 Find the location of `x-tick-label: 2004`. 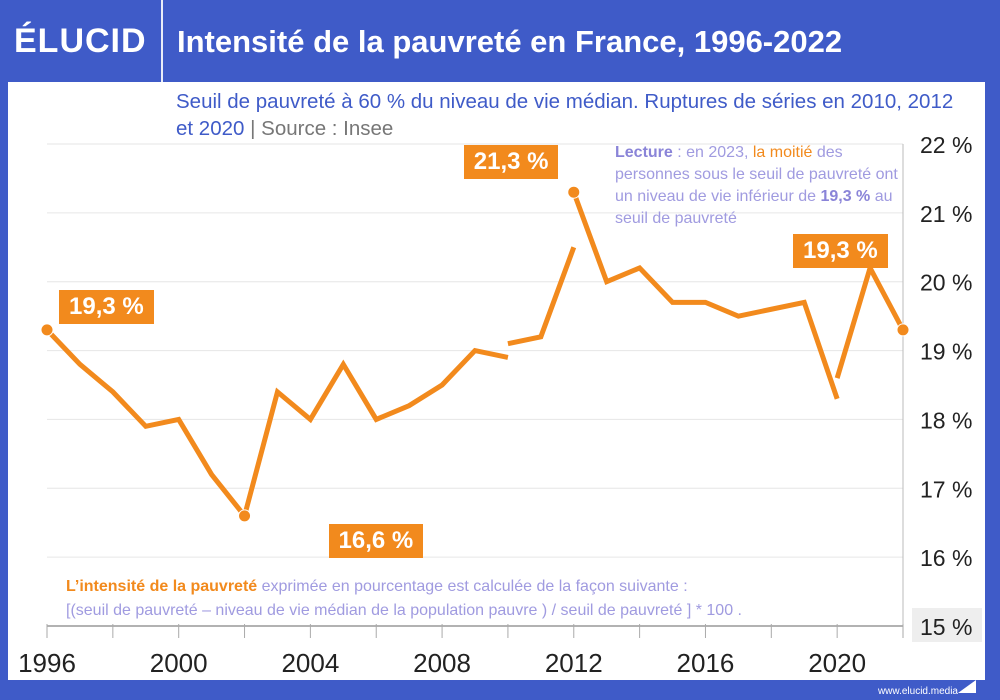

x-tick-label: 2004 is located at coordinates (310, 663).